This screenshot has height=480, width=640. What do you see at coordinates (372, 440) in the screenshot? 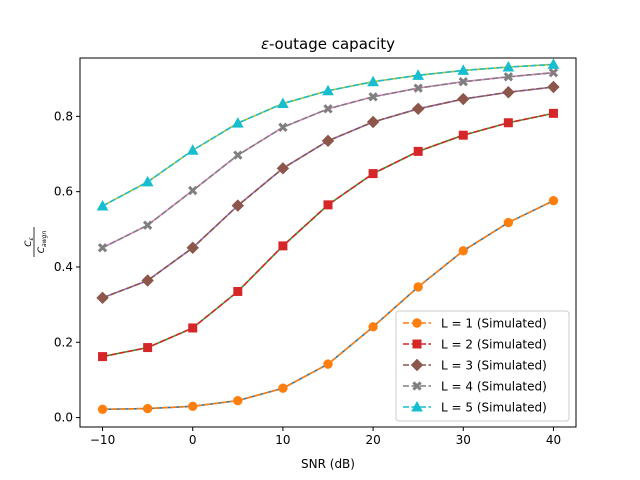
I see `x-tick-label: 20` at bounding box center [372, 440].